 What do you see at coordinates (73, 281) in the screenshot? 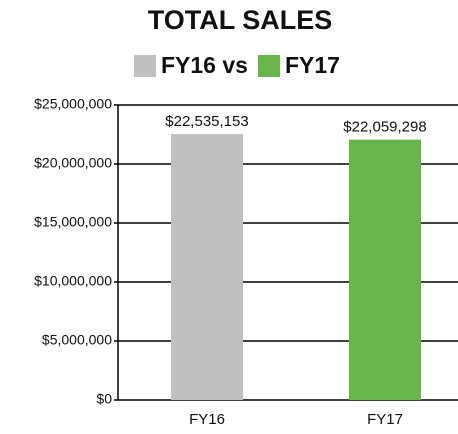
I see `y-tick-label: $10,000,000` at bounding box center [73, 281].